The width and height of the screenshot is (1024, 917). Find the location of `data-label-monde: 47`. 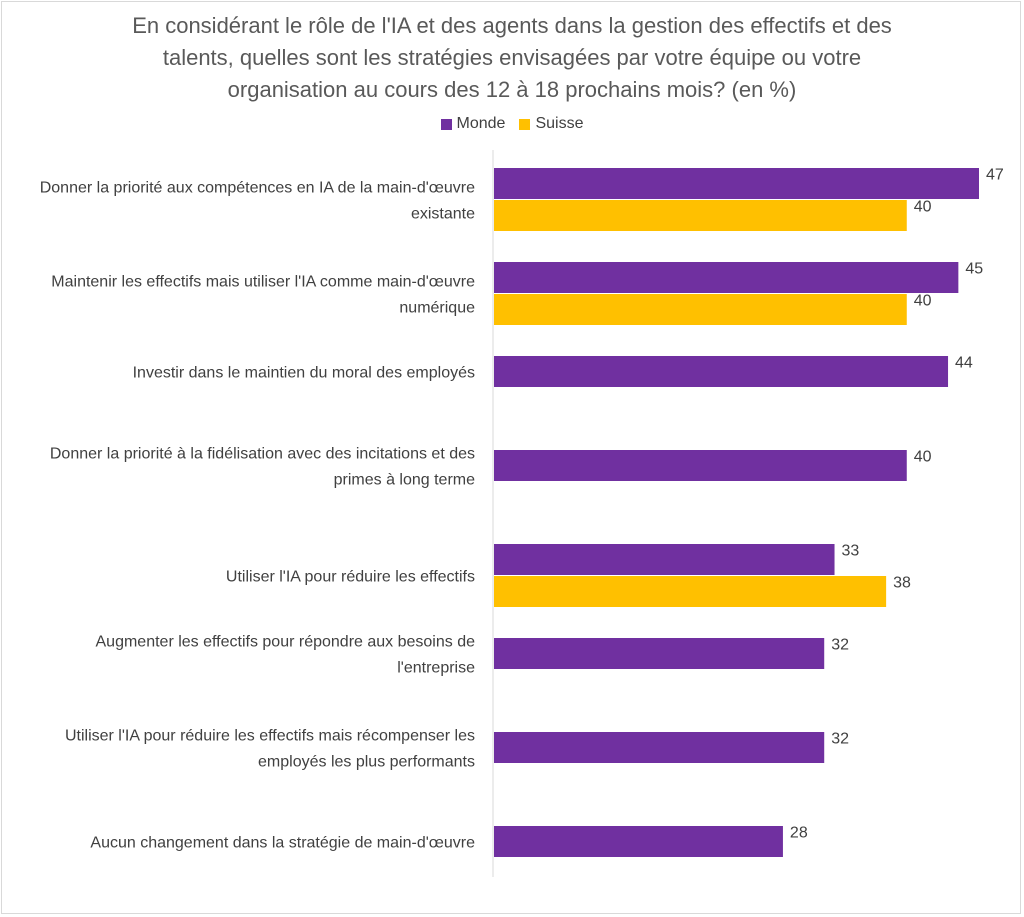

data-label-monde: 47 is located at coordinates (995, 175).